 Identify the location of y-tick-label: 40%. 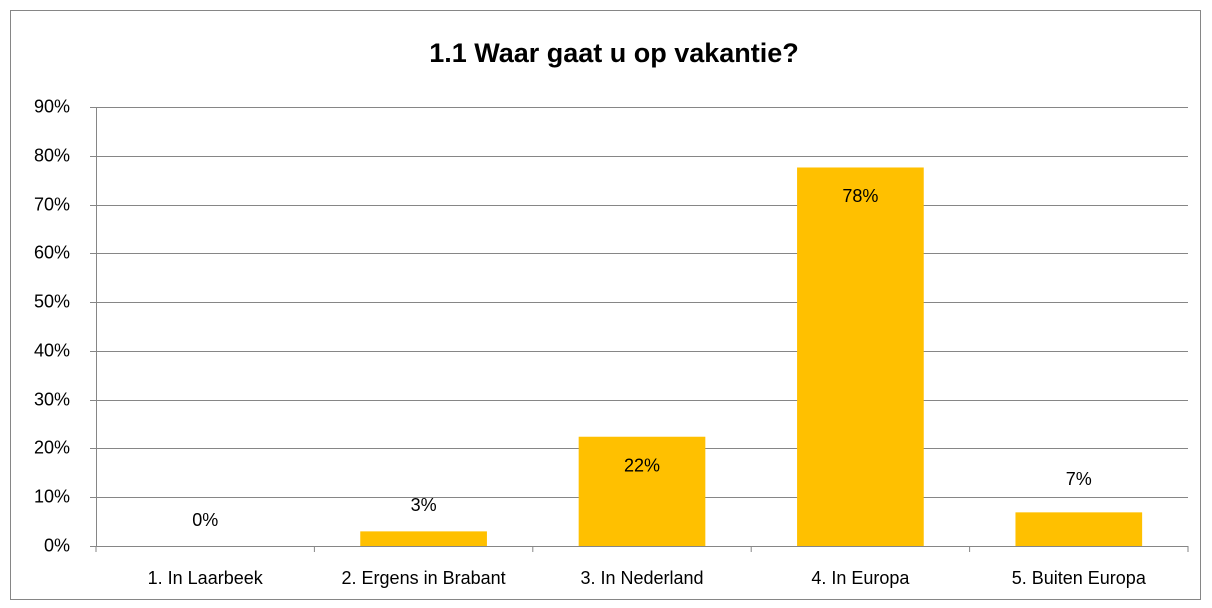
(52, 350).